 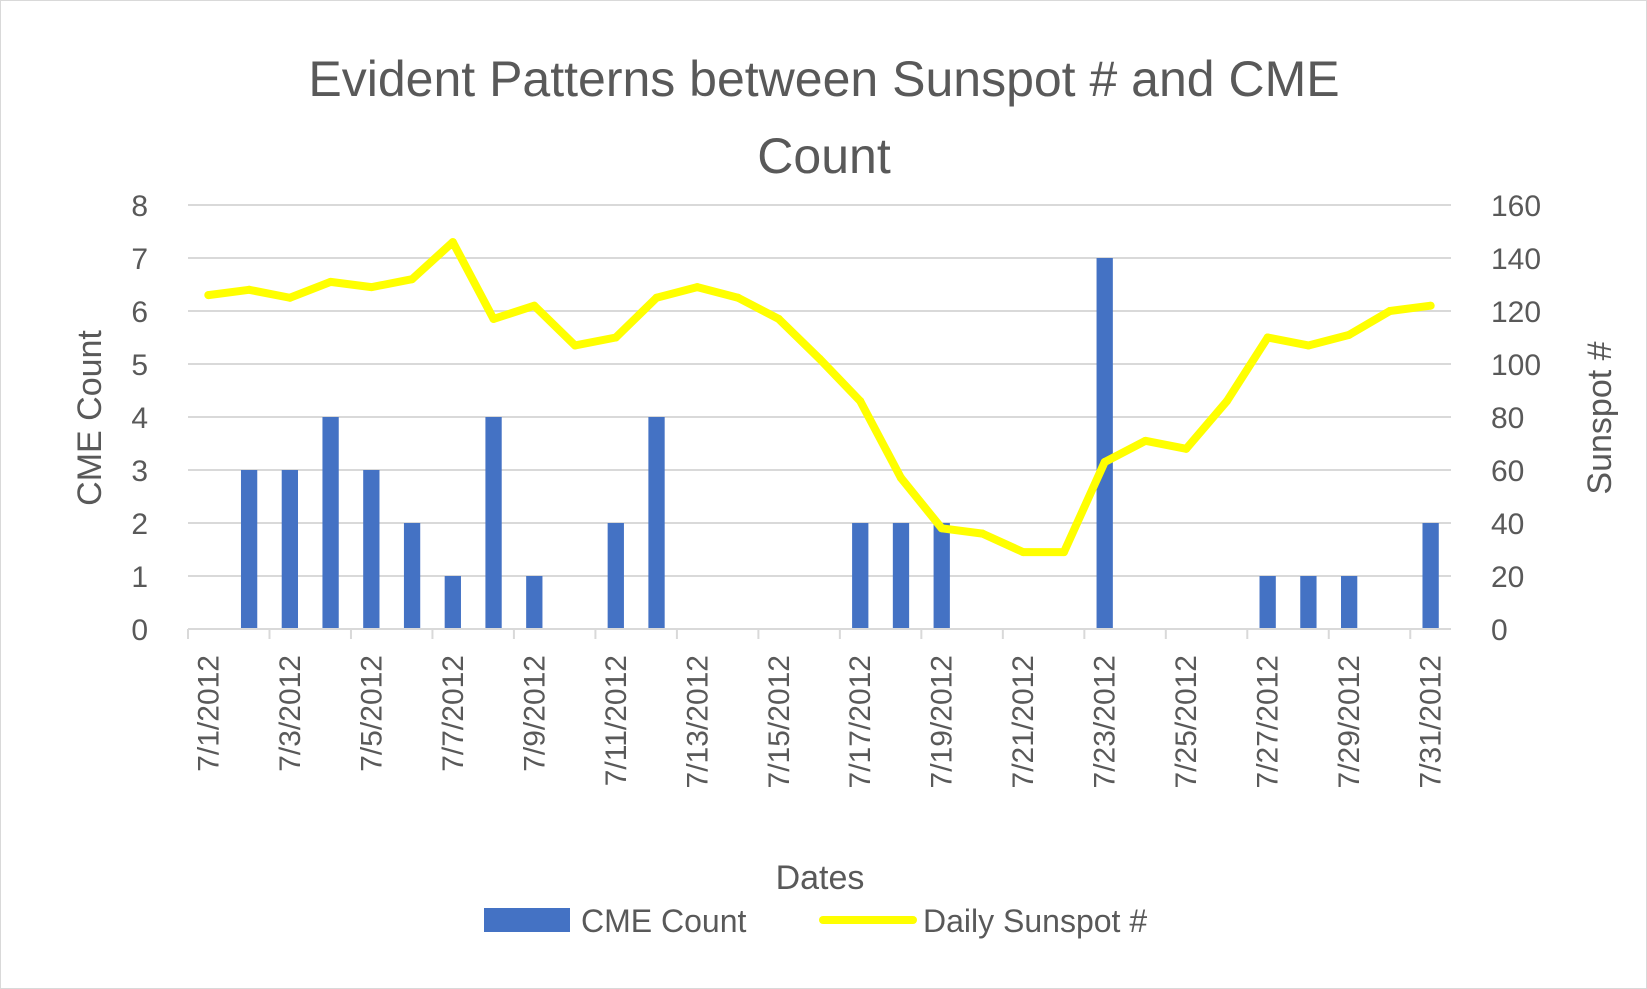 What do you see at coordinates (289, 297) in the screenshot?
I see `sunspot-point-7/3/2012` at bounding box center [289, 297].